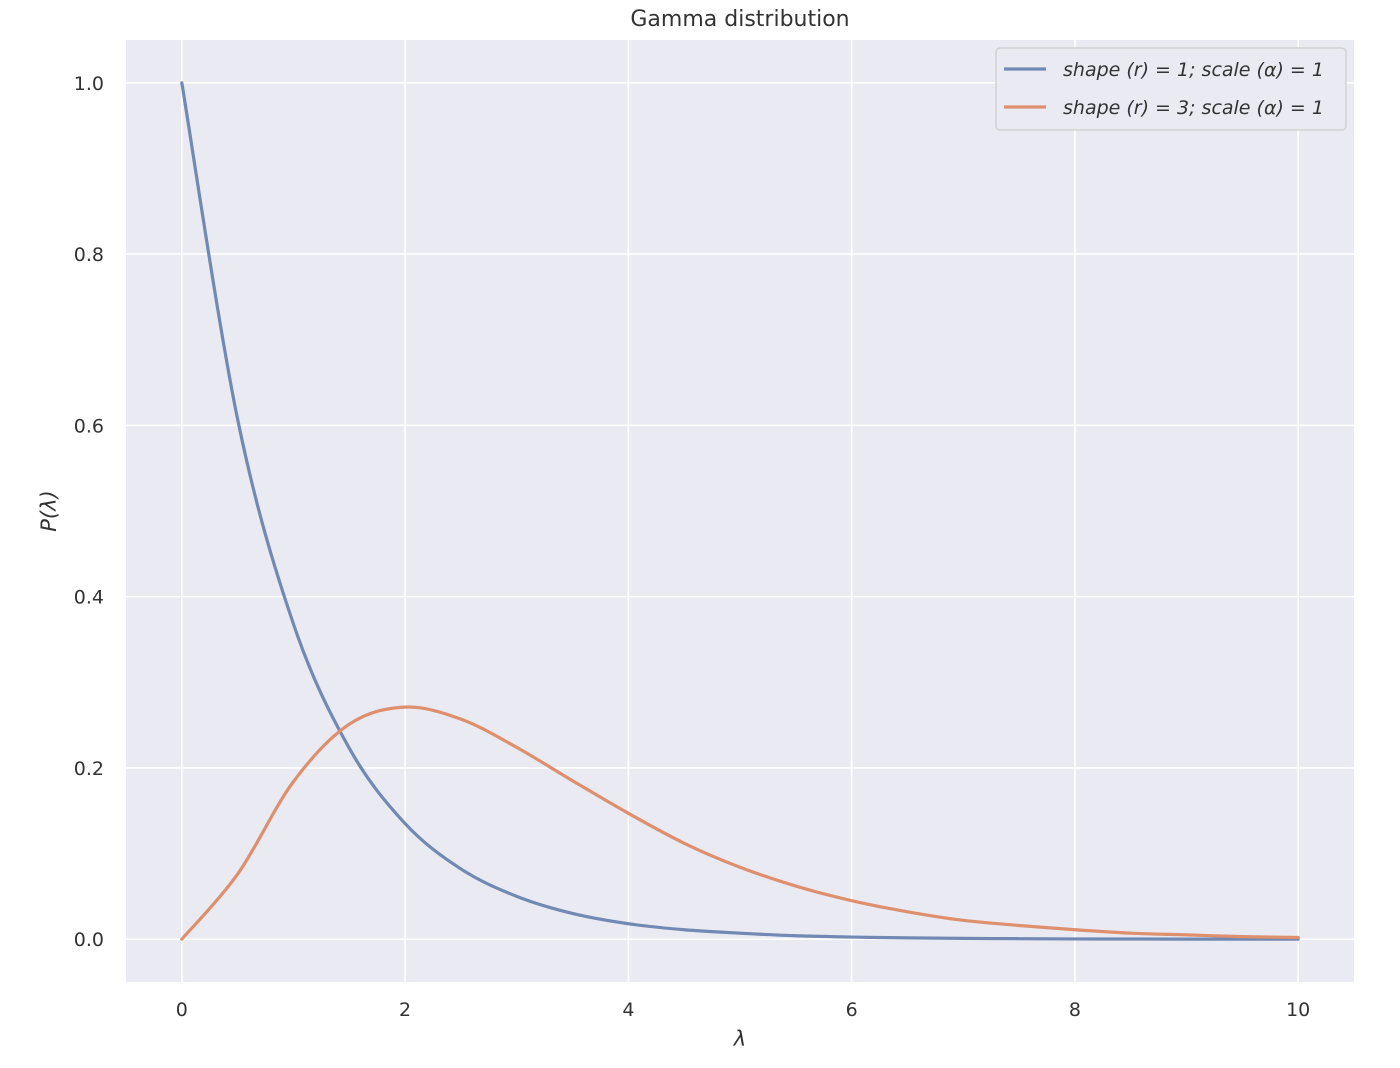 This screenshot has width=1400, height=1068. I want to click on x-tick-label: 8, so click(1075, 1010).